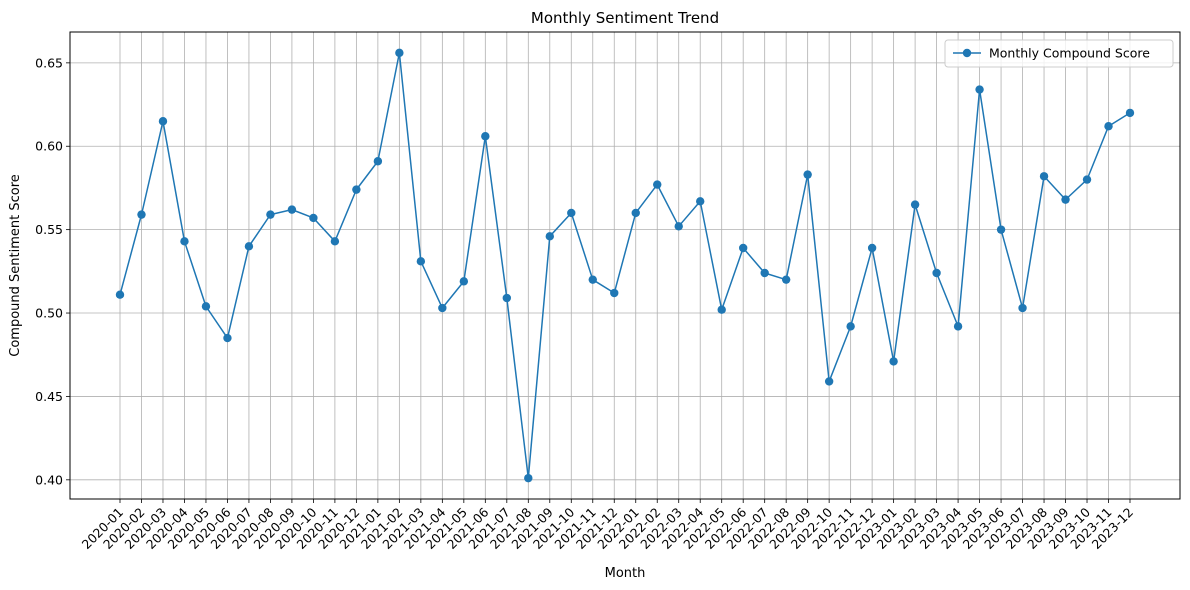 The image size is (1190, 590). I want to click on y-tick-label: 0.60, so click(49, 146).